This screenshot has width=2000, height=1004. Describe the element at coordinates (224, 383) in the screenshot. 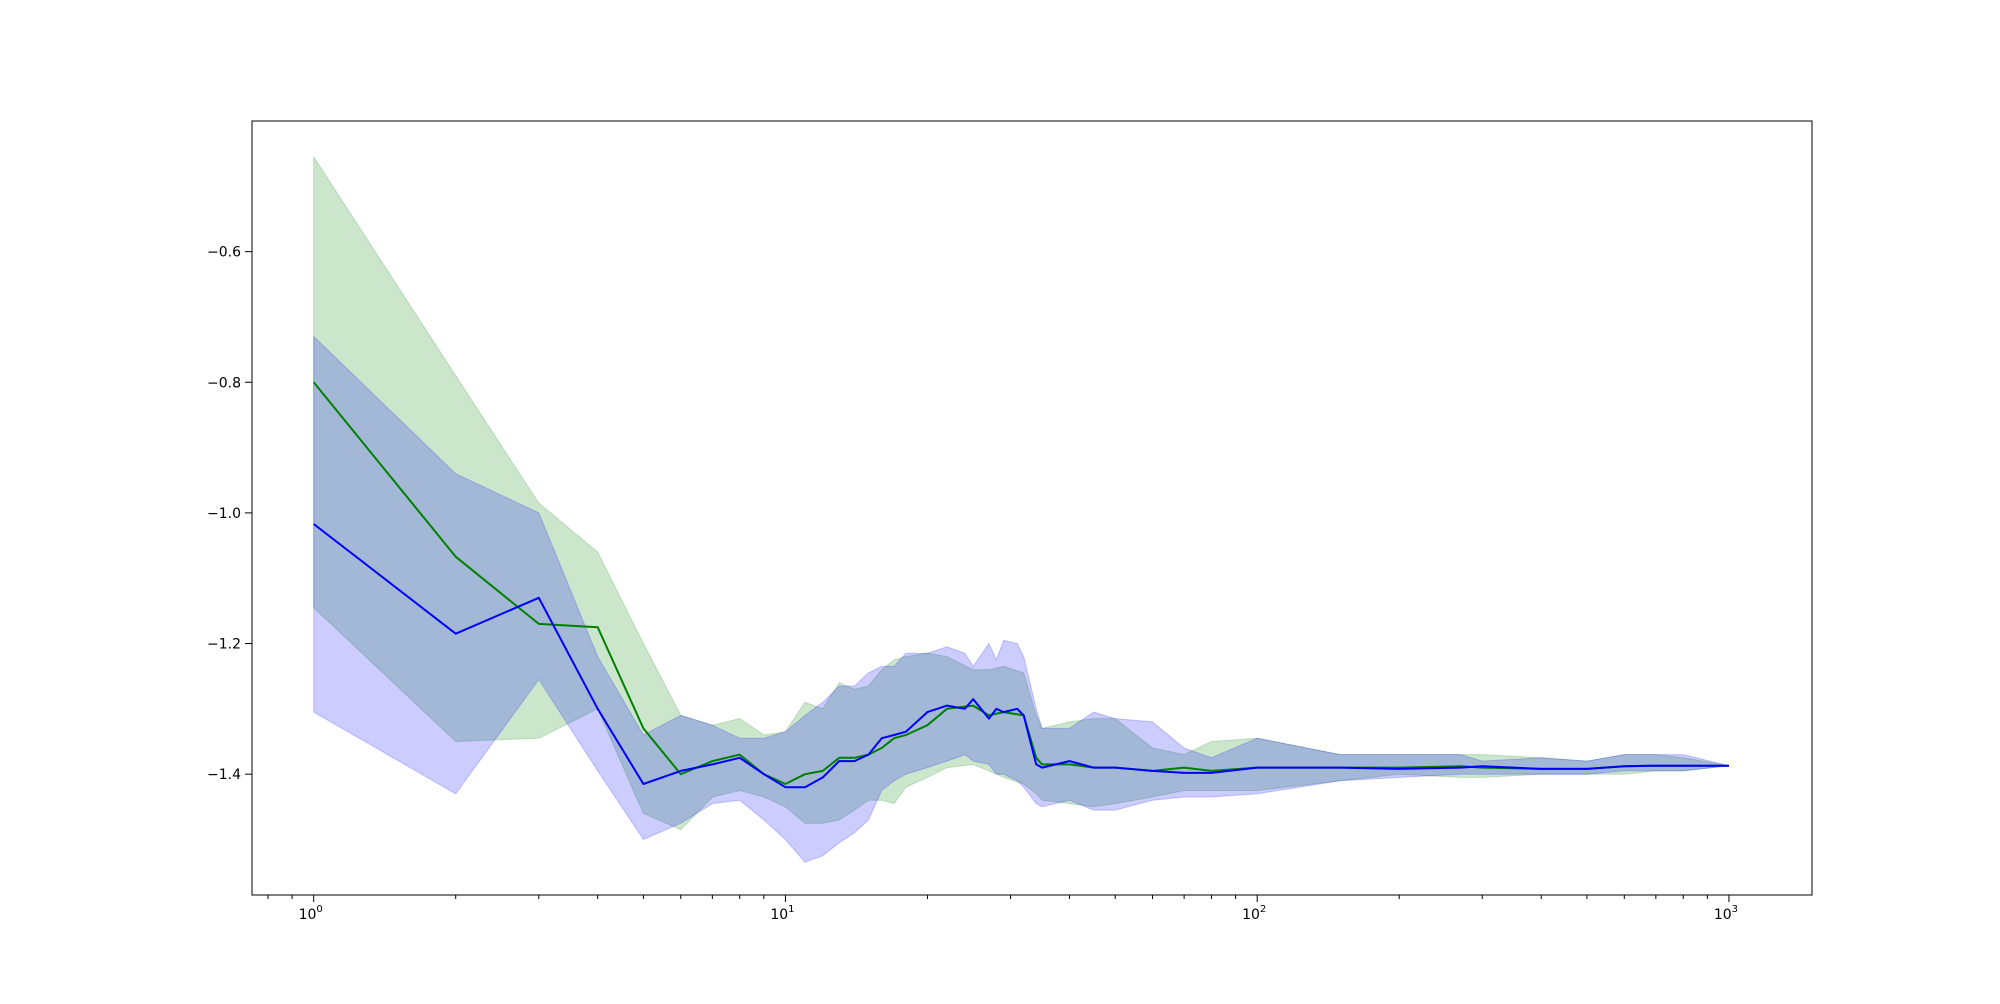

I see `y-tick-label: −0.8` at that location.